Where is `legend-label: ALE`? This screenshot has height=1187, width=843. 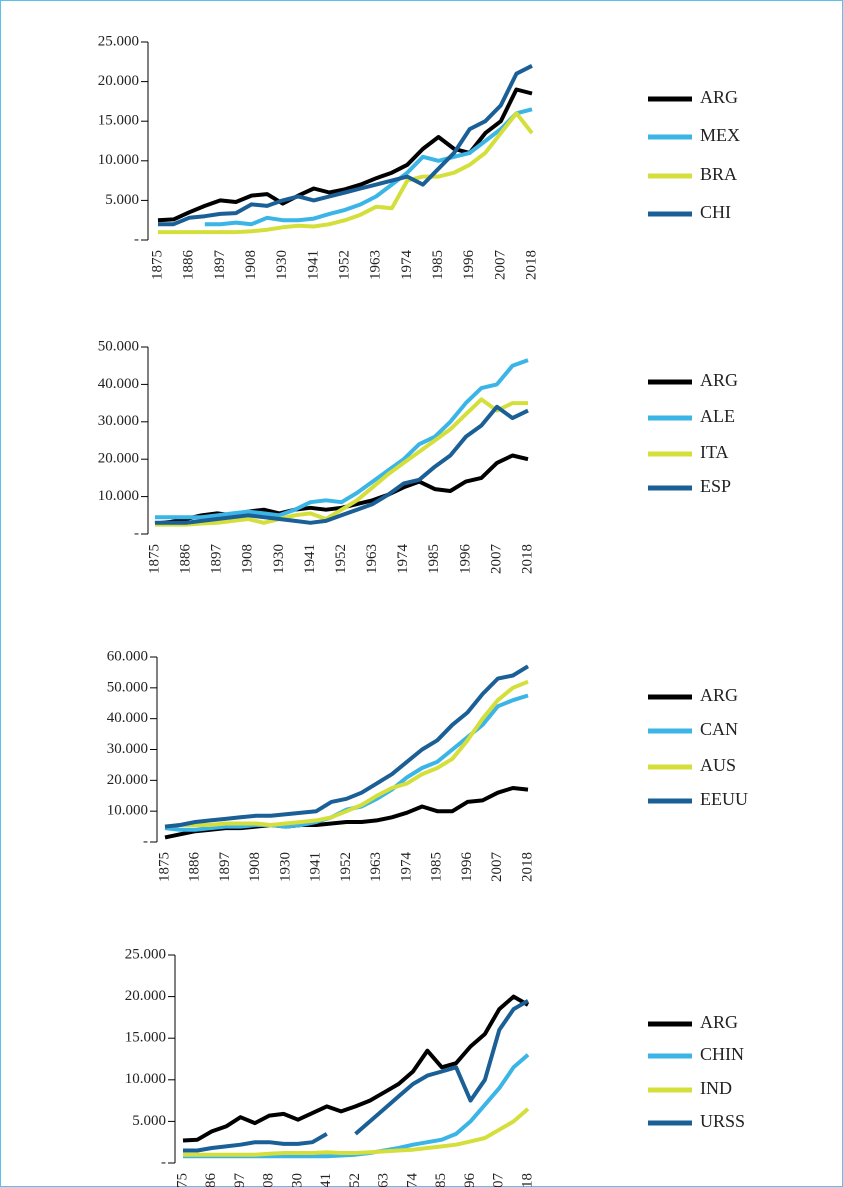
legend-label: ALE is located at coordinates (717, 416).